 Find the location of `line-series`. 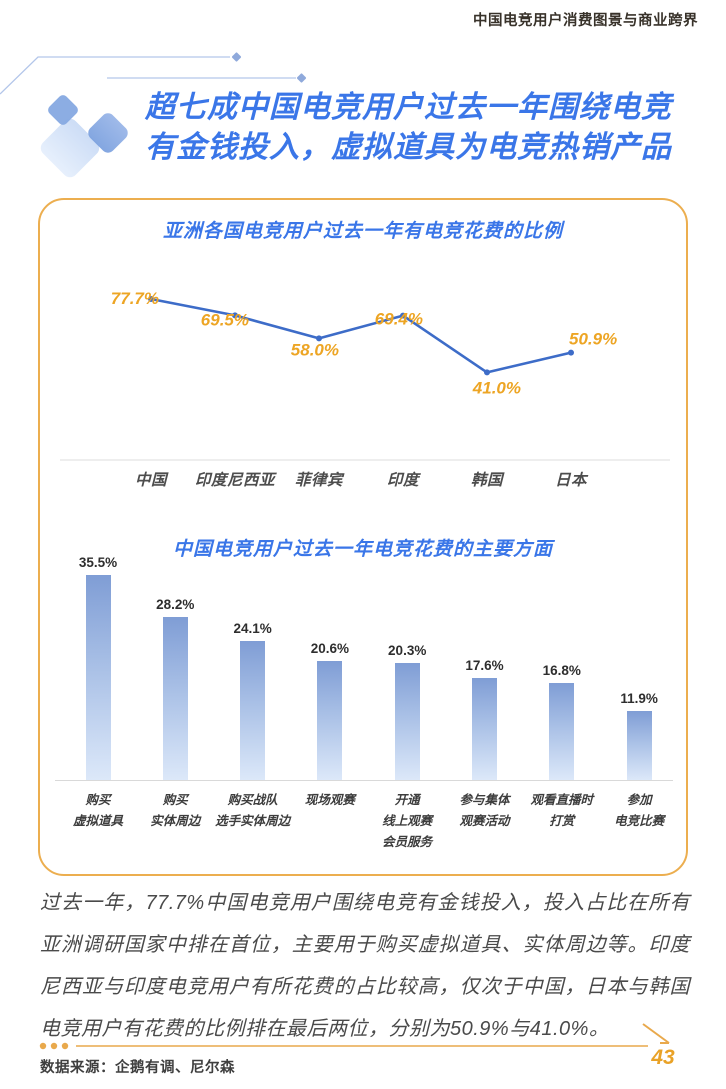

line-series is located at coordinates (361, 335).